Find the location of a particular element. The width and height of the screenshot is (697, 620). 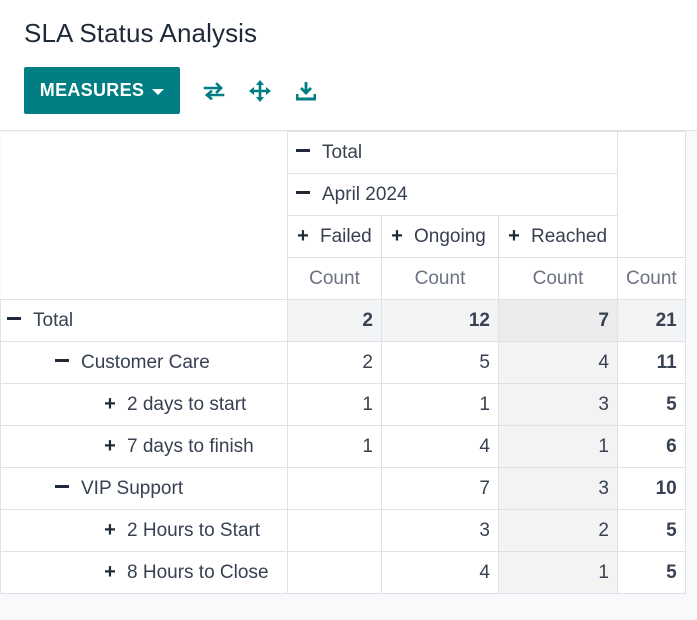

page-title: SLA Status Analysis is located at coordinates (141, 33).